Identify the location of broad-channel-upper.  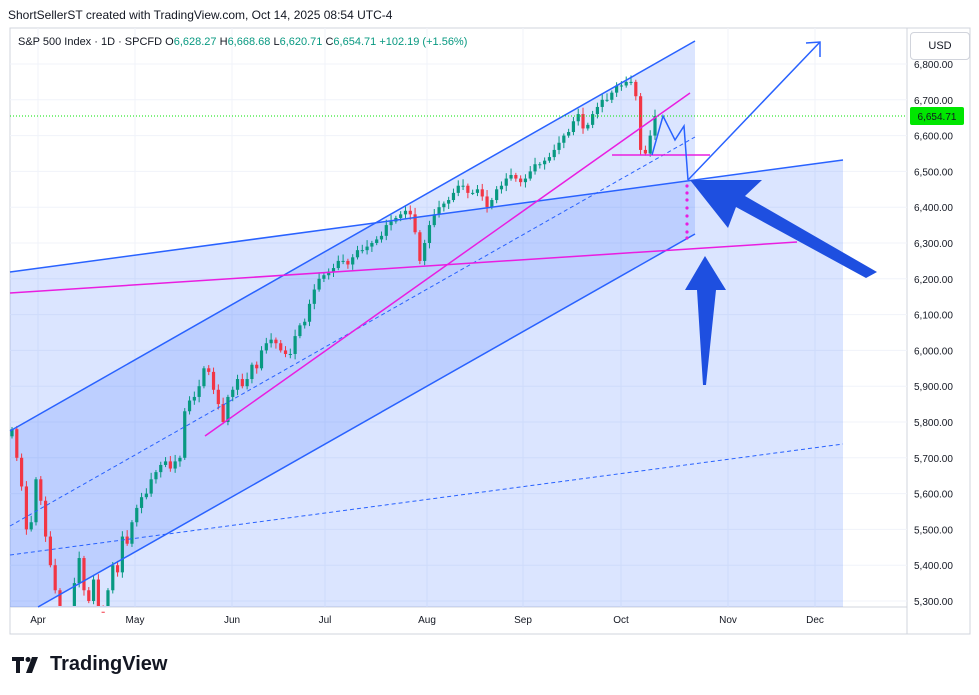
(426, 216).